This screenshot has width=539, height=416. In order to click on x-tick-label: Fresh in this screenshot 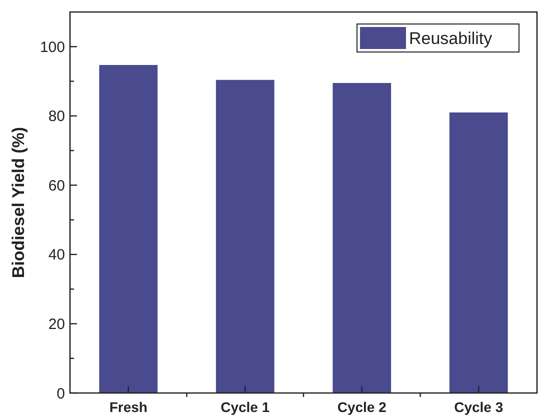, I will do `click(128, 407)`.